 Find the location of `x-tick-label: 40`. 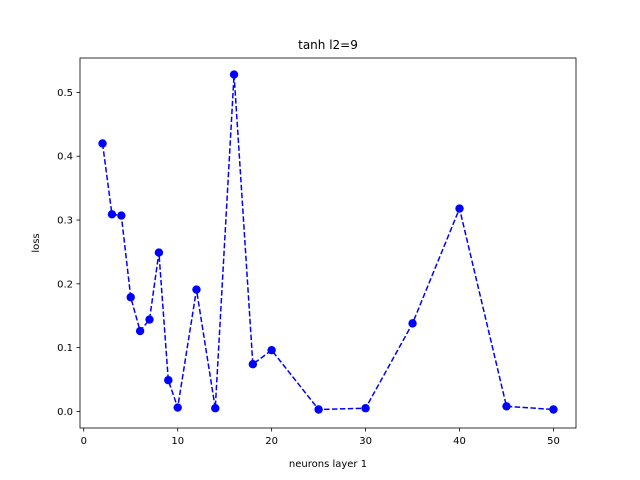

x-tick-label: 40 is located at coordinates (459, 441).